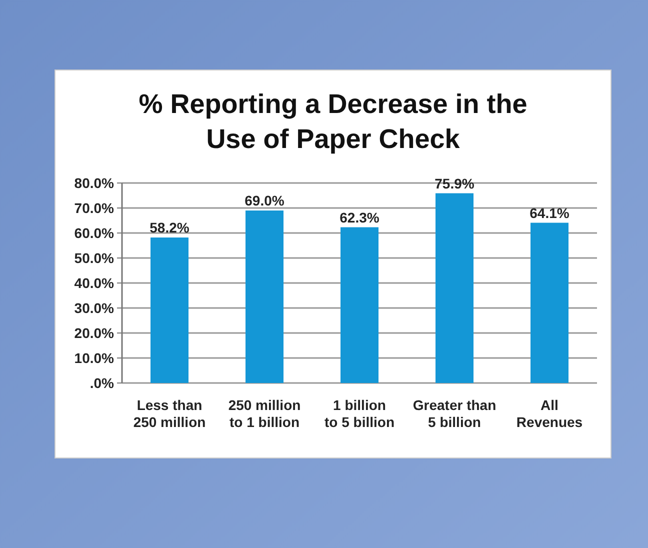 Image resolution: width=648 pixels, height=548 pixels. Describe the element at coordinates (333, 121) in the screenshot. I see `chart-title: % Reporting a Decrease in the Use of Paper Check` at that location.